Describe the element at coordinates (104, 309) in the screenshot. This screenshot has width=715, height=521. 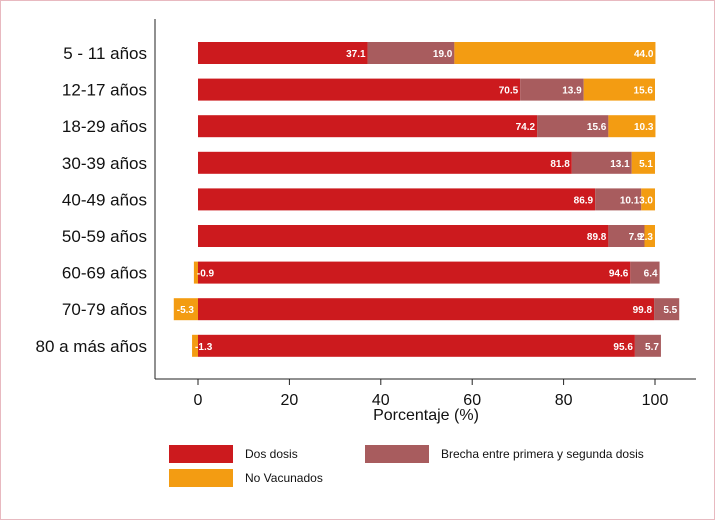
I see `category-label: 70-79 años` at that location.